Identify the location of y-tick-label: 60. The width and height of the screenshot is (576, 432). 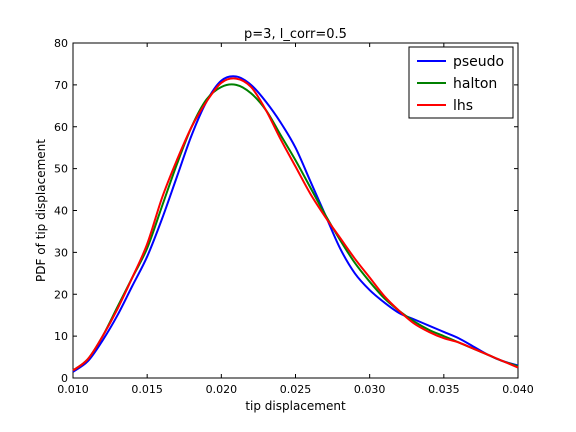
(61, 127).